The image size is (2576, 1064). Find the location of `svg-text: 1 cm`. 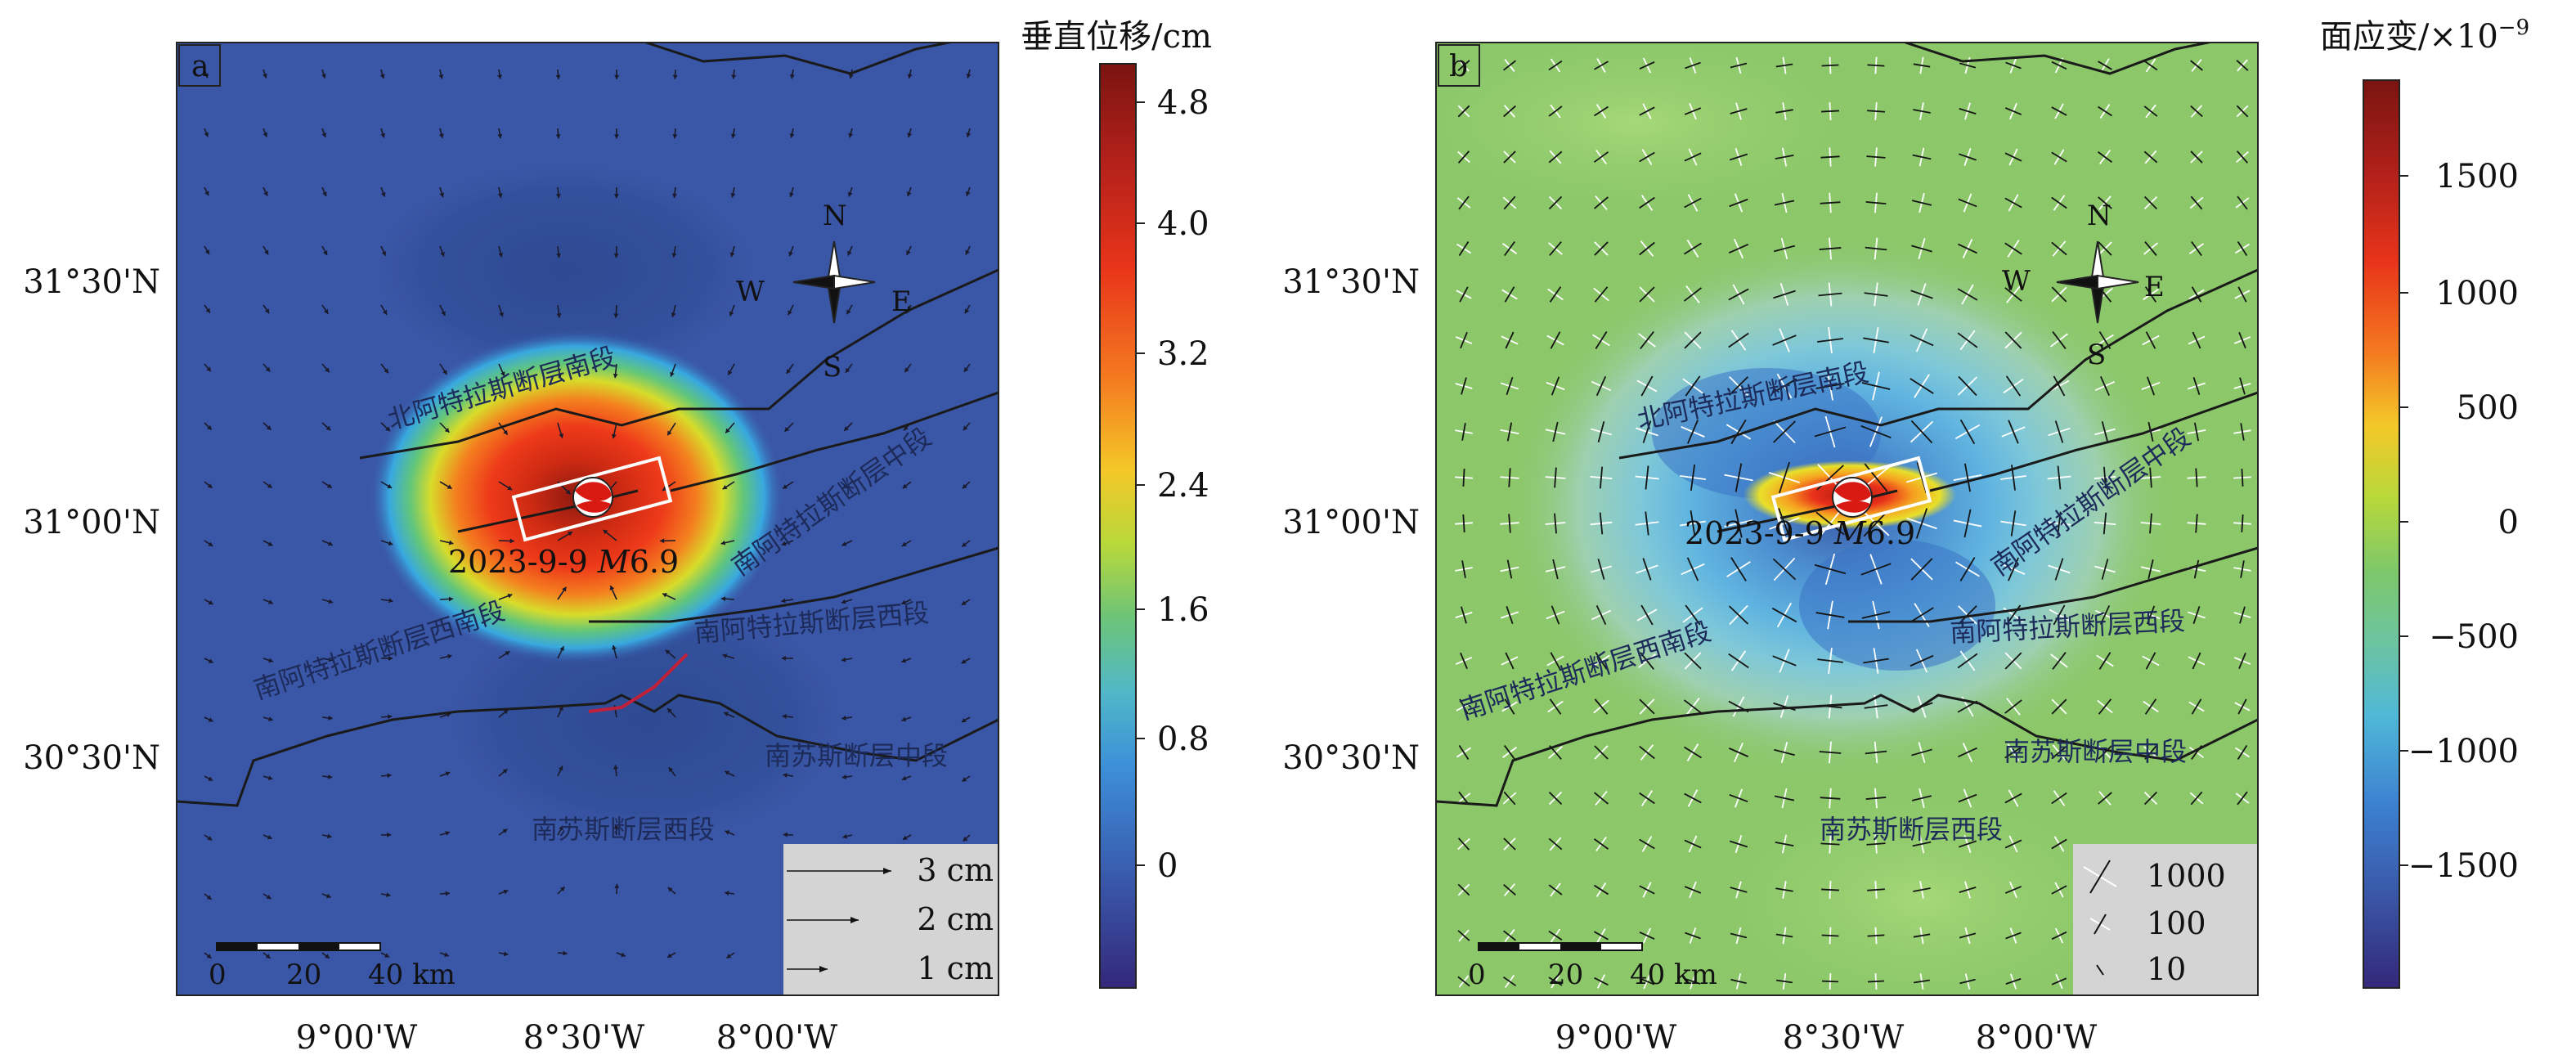

svg-text: 1 cm is located at coordinates (955, 968).